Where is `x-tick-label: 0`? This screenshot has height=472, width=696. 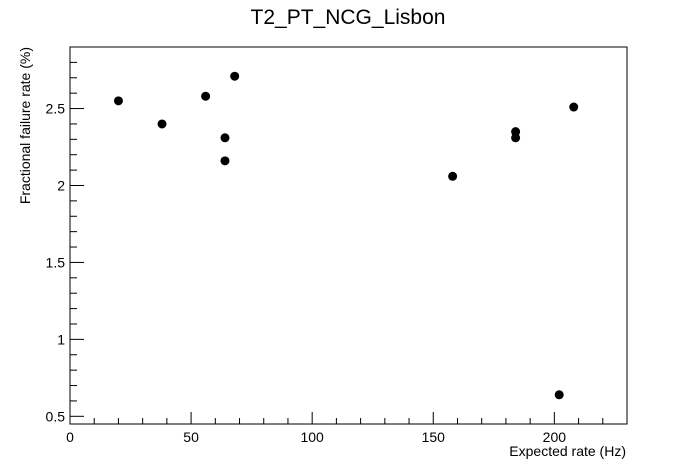
x-tick-label: 0 is located at coordinates (70, 437).